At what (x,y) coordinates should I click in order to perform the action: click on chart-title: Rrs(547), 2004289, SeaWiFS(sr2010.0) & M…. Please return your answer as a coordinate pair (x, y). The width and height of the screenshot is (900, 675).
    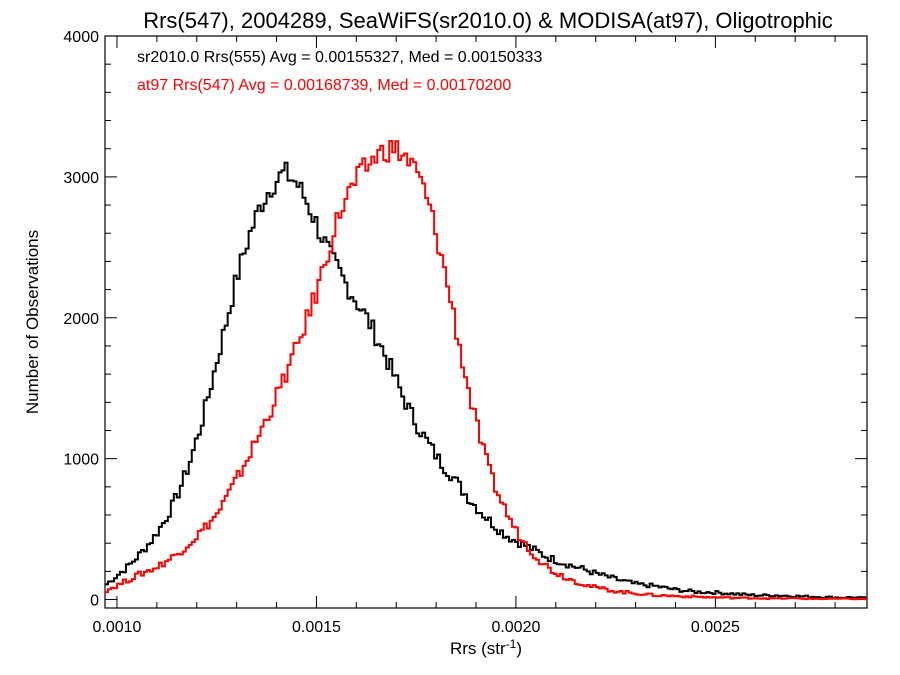
    Looking at the image, I should click on (488, 20).